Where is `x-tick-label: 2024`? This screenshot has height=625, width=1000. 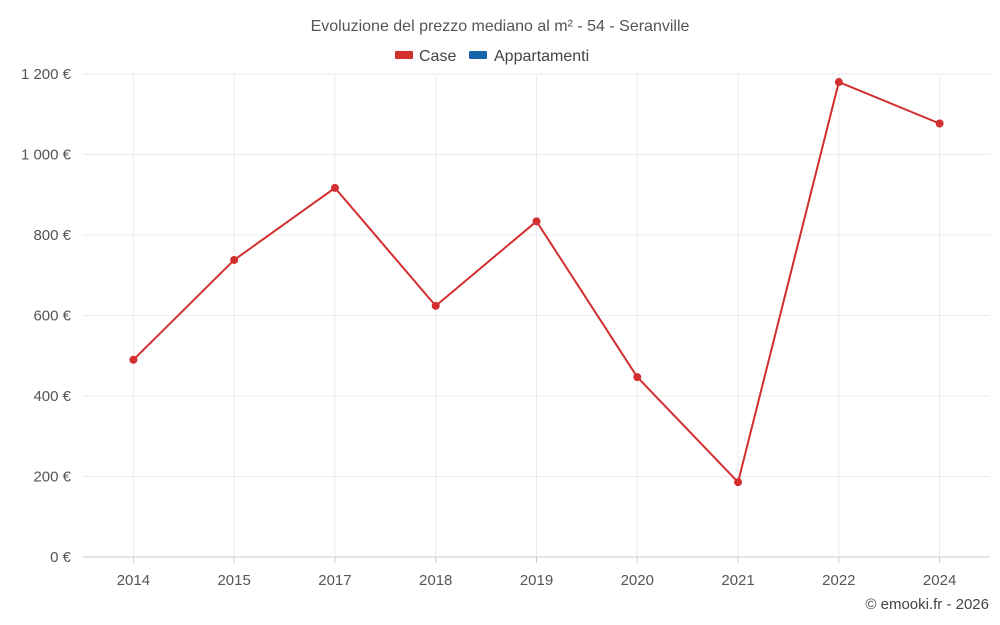 x-tick-label: 2024 is located at coordinates (939, 580).